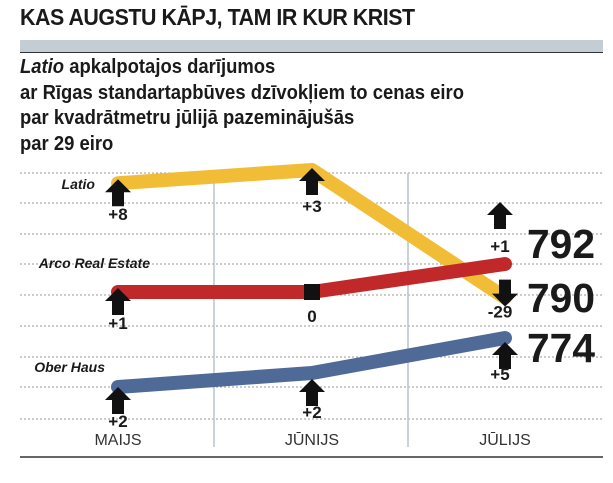 Image resolution: width=613 pixels, height=483 pixels. What do you see at coordinates (500, 312) in the screenshot?
I see `change-label: -29` at bounding box center [500, 312].